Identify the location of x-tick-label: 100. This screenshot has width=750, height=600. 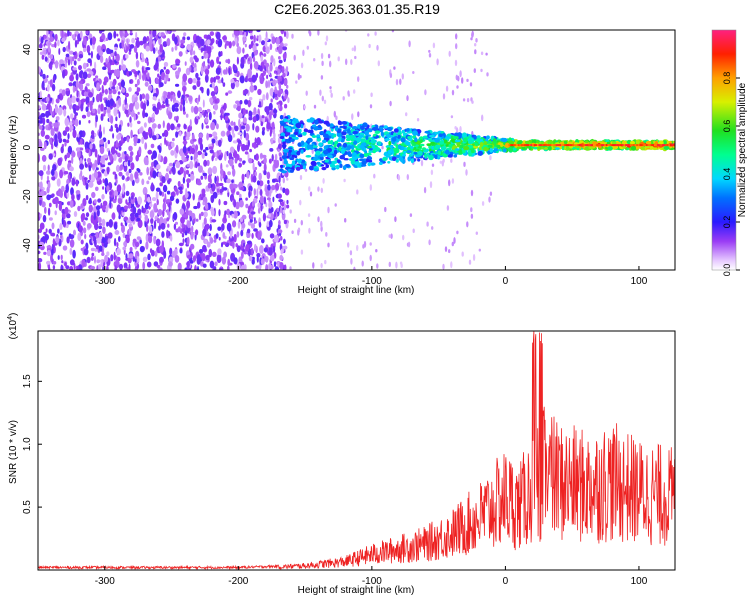
(639, 581).